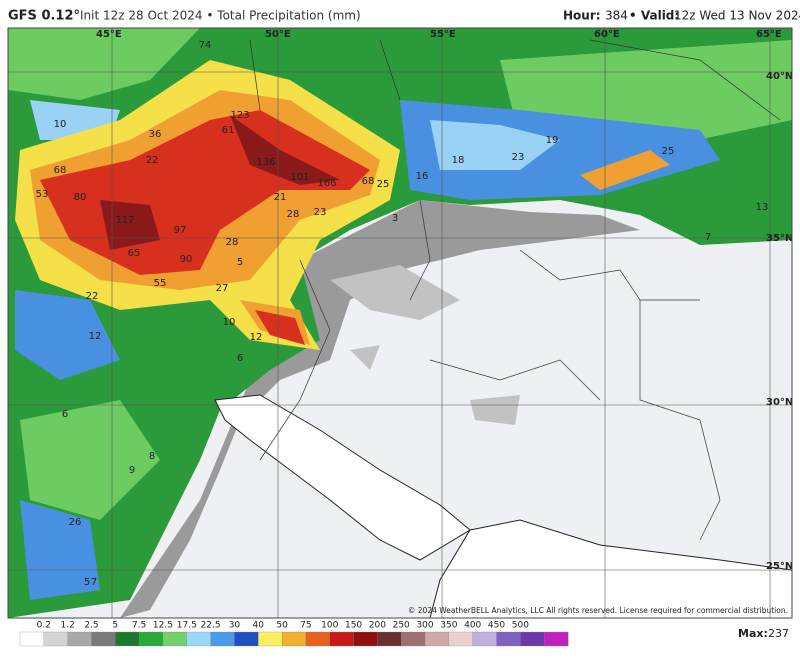  Describe the element at coordinates (443, 34) in the screenshot. I see `graticule-label: 55°E` at that location.